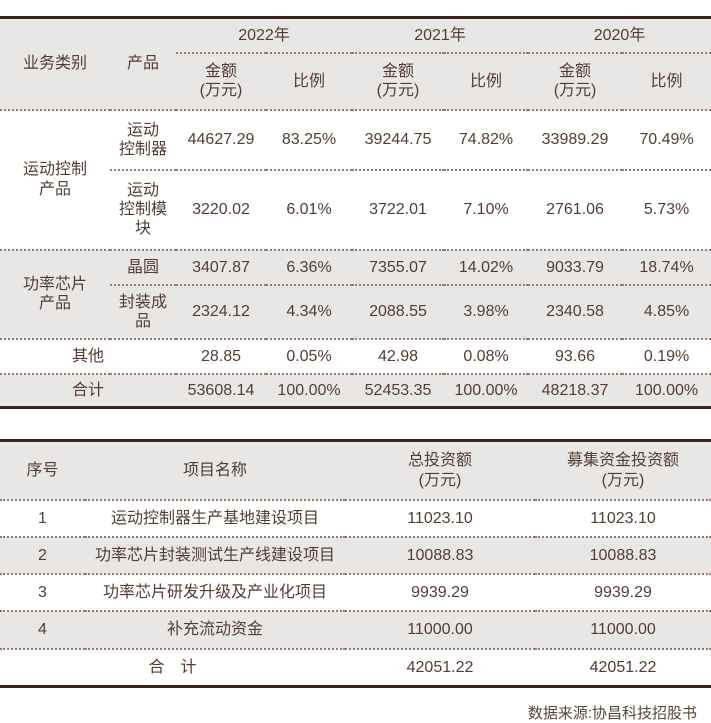 This screenshot has height=723, width=711. What do you see at coordinates (623, 629) in the screenshot?
I see `raised-funds-cell: 11000.00` at bounding box center [623, 629].